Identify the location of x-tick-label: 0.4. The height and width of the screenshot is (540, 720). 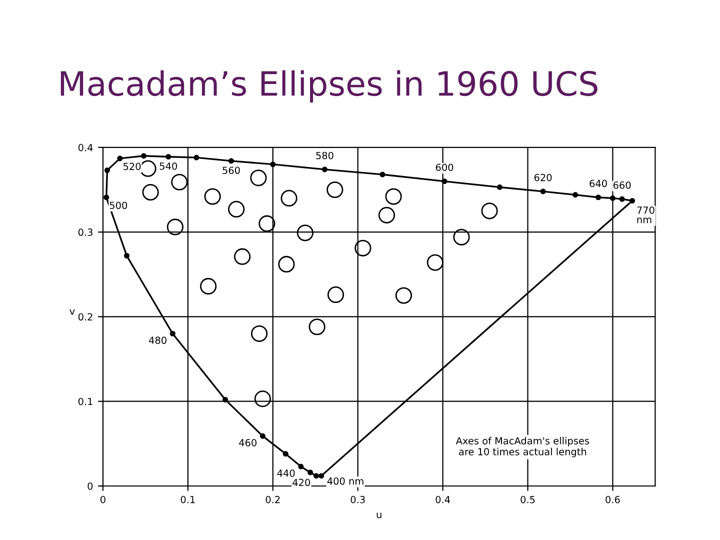
(443, 500).